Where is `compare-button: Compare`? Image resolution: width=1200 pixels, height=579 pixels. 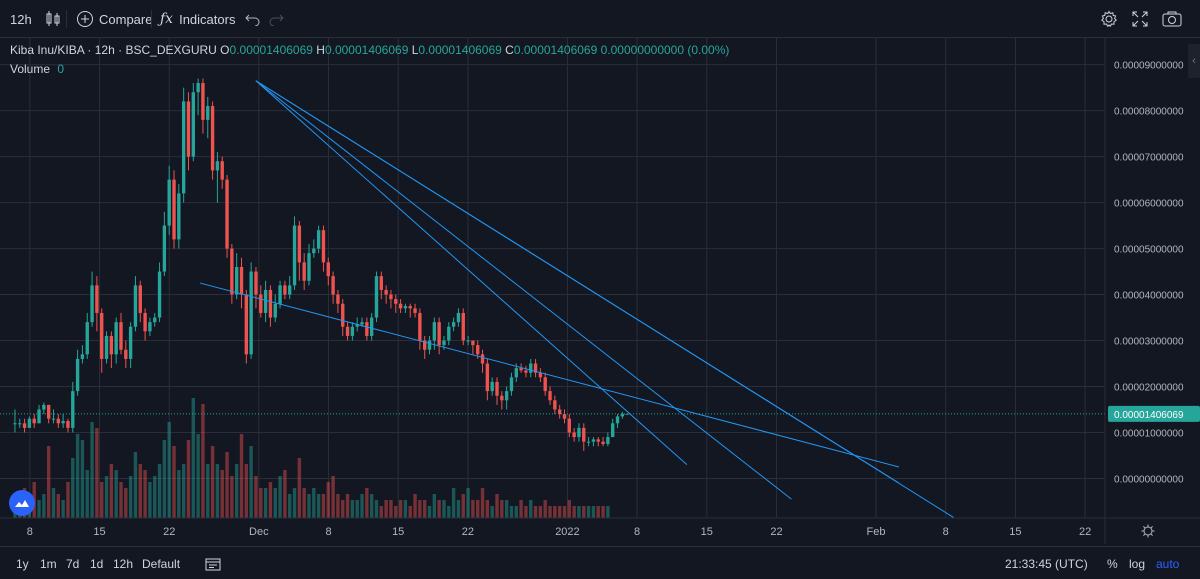 compare-button: Compare is located at coordinates (114, 19).